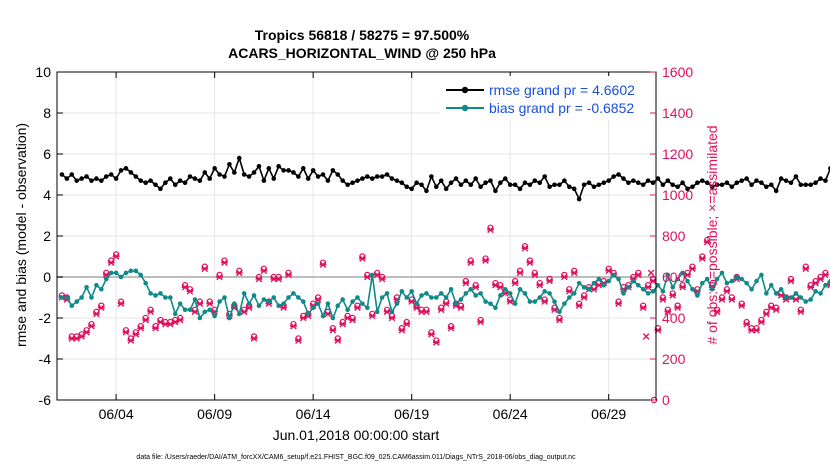 The width and height of the screenshot is (830, 470). Describe the element at coordinates (510, 414) in the screenshot. I see `x-tick-label: 06/24` at that location.